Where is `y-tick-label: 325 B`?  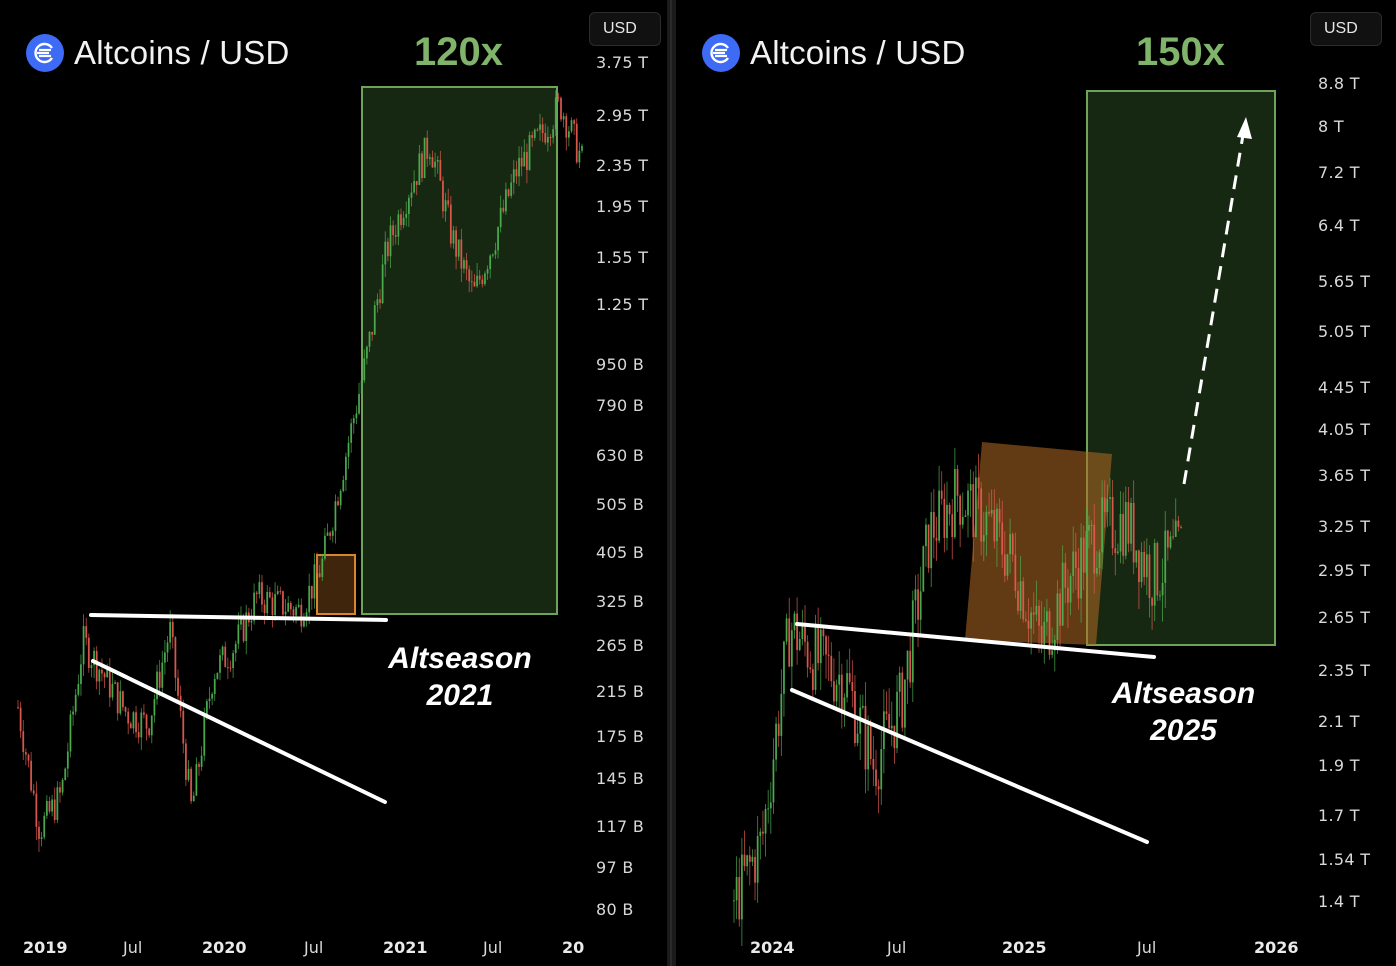
y-tick-label: 325 B is located at coordinates (620, 601).